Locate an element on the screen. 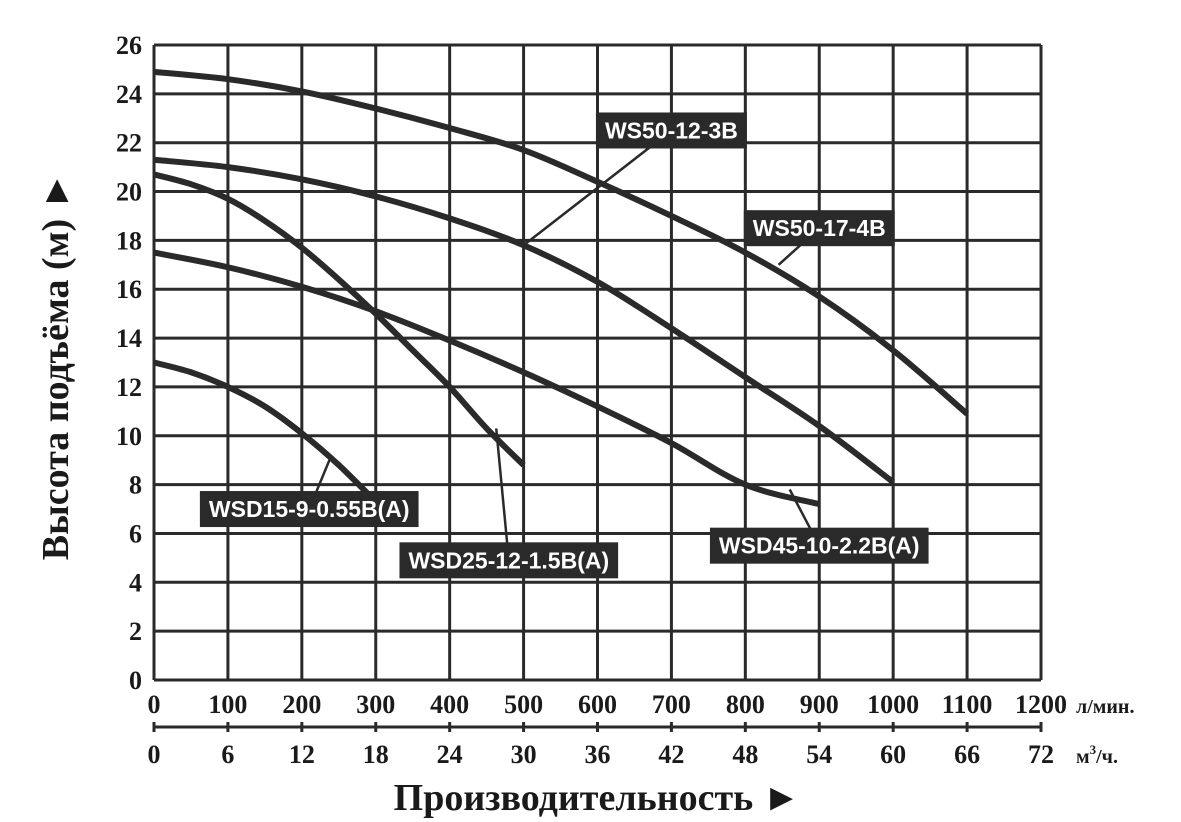  x-tick-label: 300 is located at coordinates (375, 704).